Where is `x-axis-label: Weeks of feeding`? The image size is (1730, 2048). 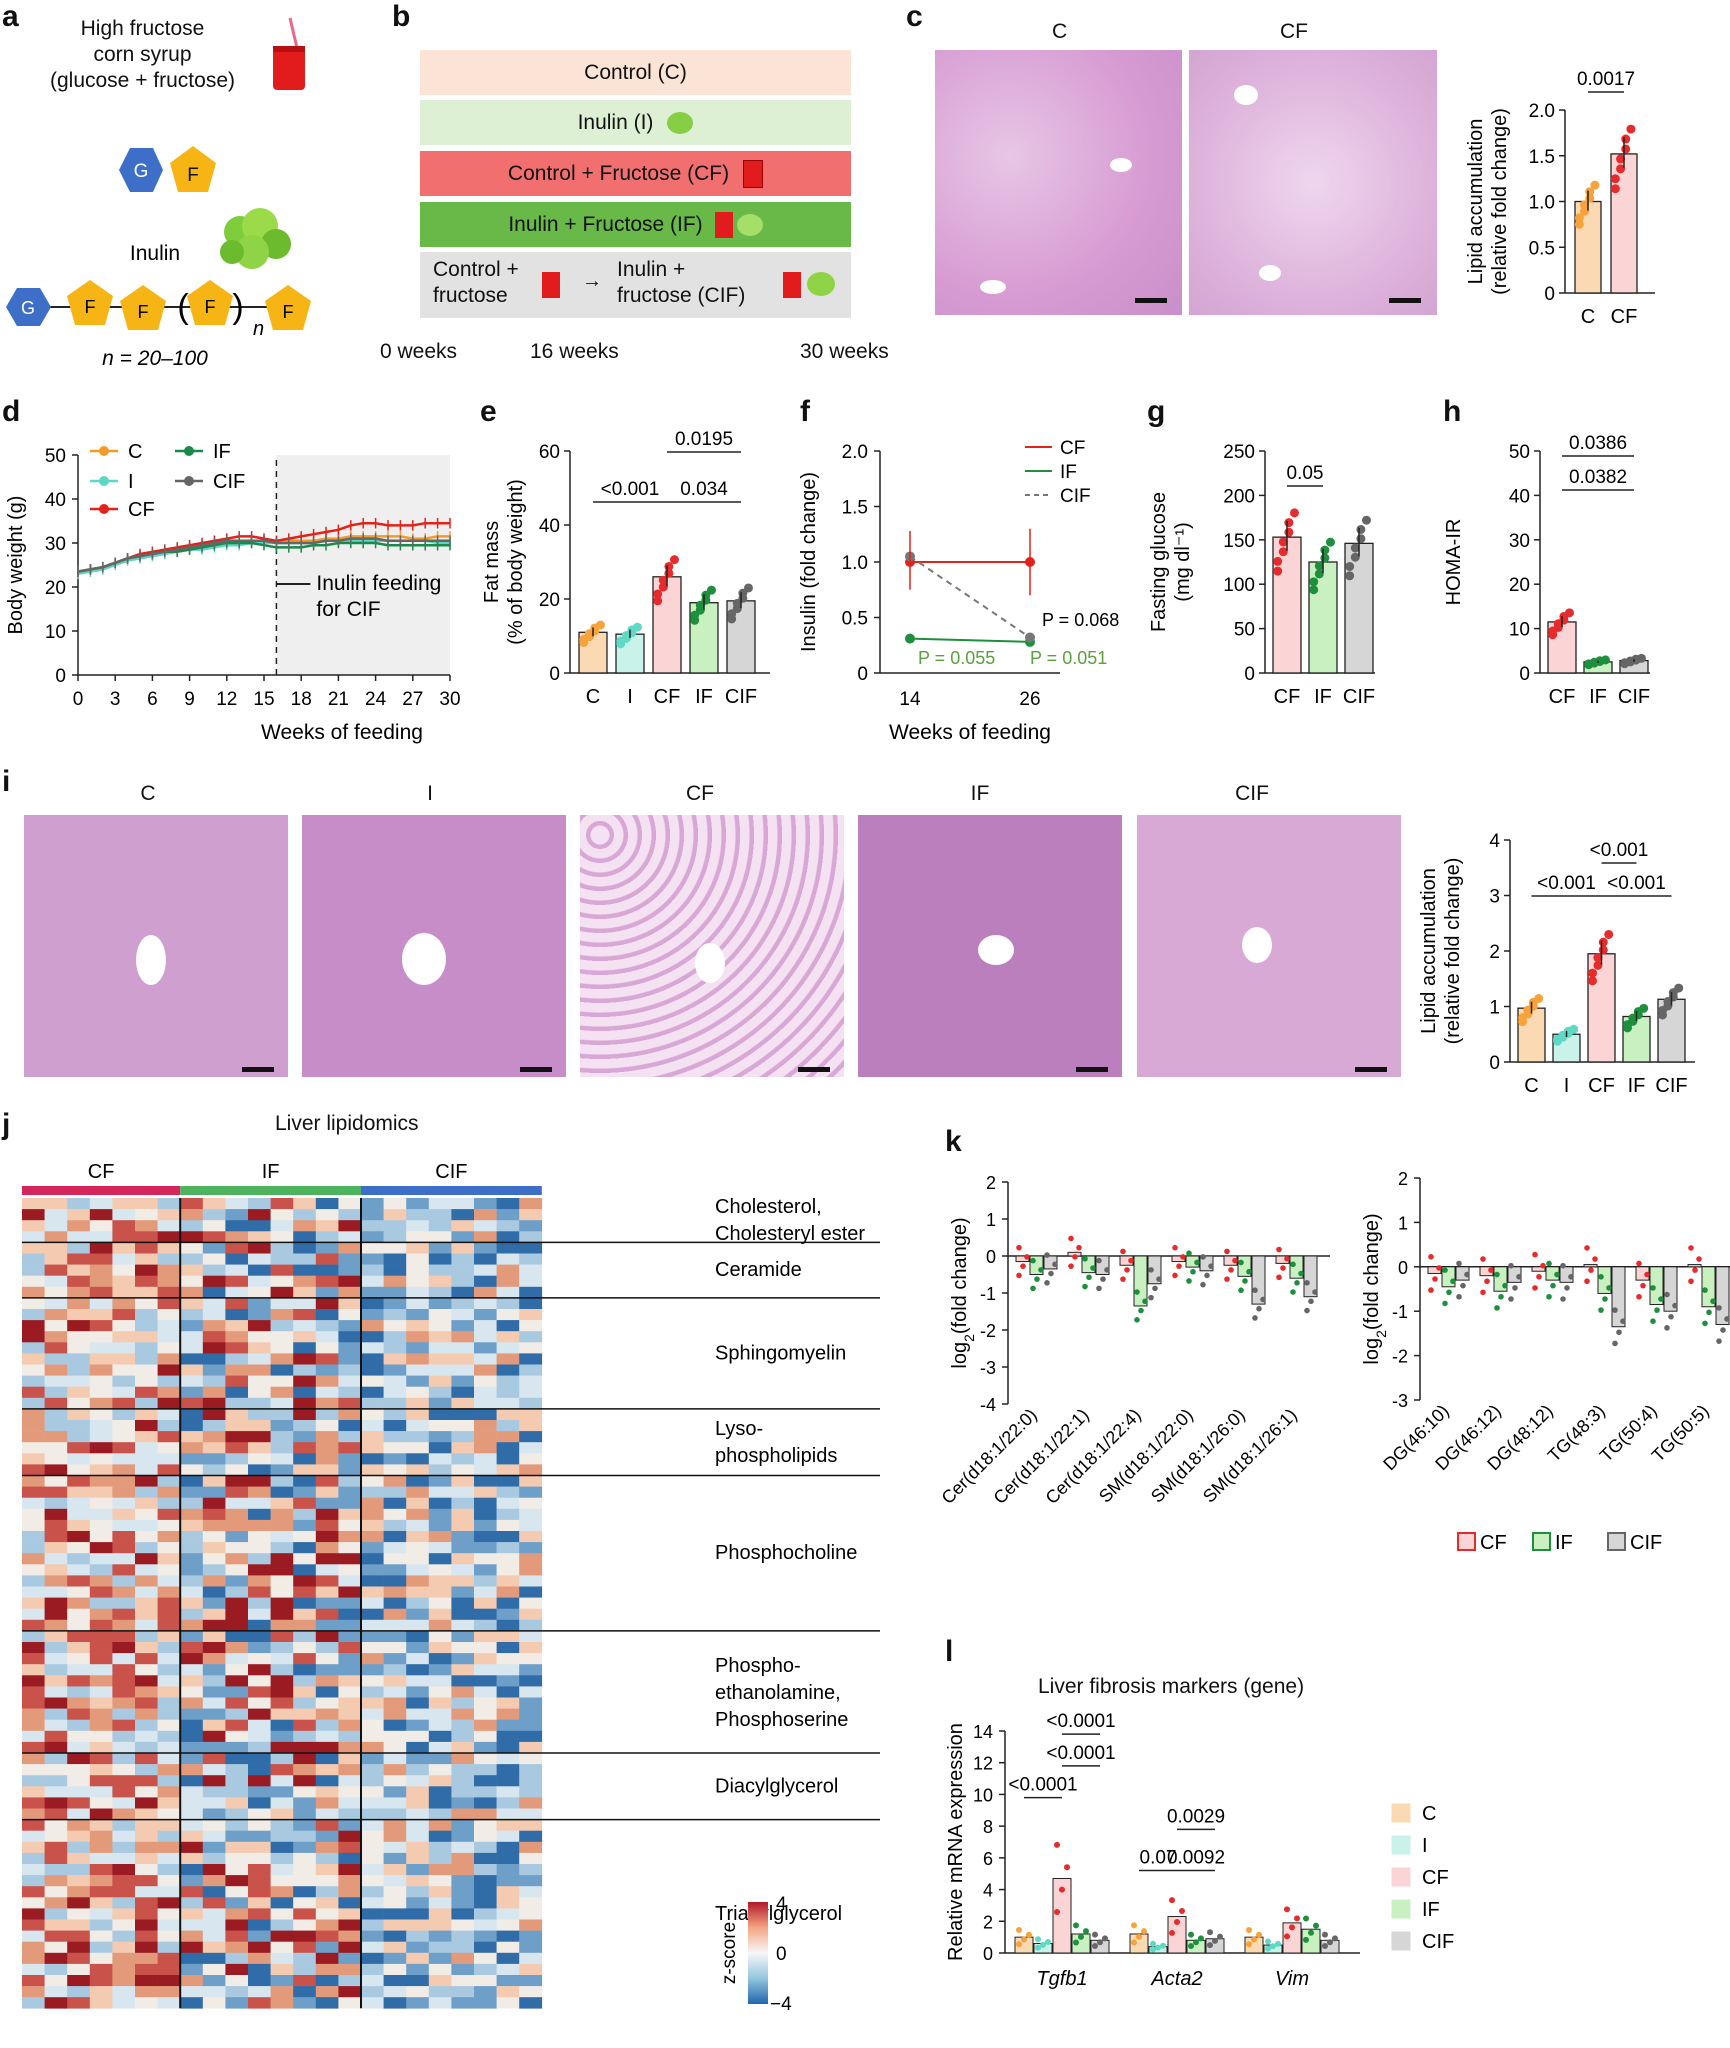 x-axis-label: Weeks of feeding is located at coordinates (342, 732).